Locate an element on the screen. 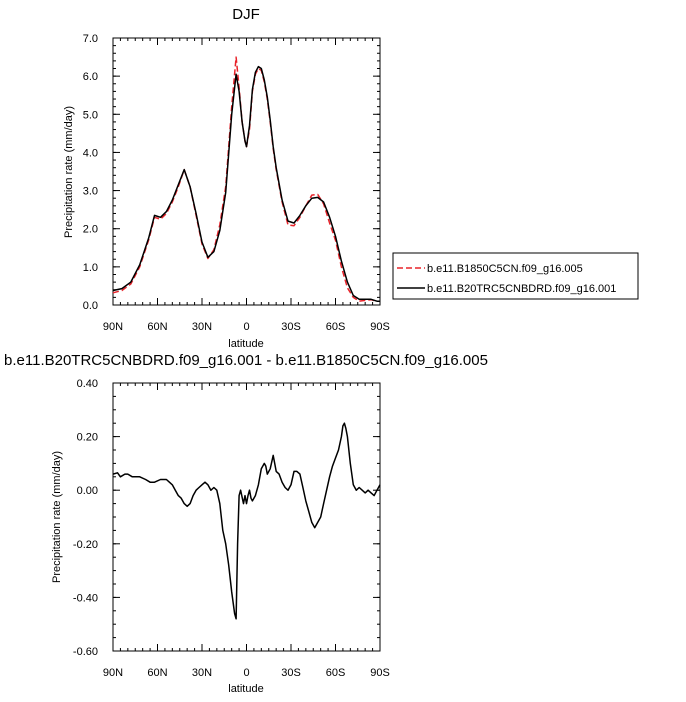 This screenshot has height=702, width=686. bottom-y-tick-label: 0.20 is located at coordinates (87, 438).